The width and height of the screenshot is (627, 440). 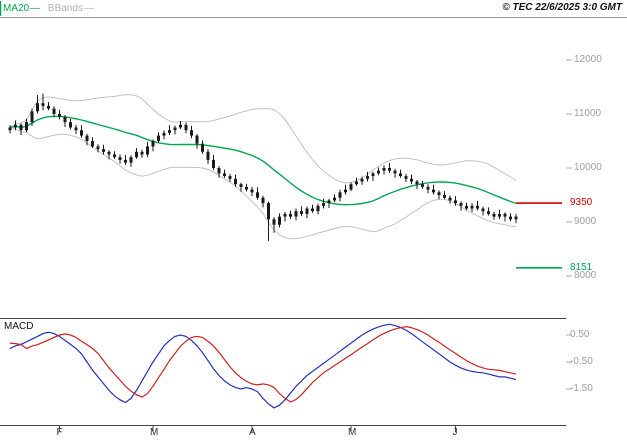 What do you see at coordinates (580, 334) in the screenshot?
I see `macd-axis-label: 0.50` at bounding box center [580, 334].